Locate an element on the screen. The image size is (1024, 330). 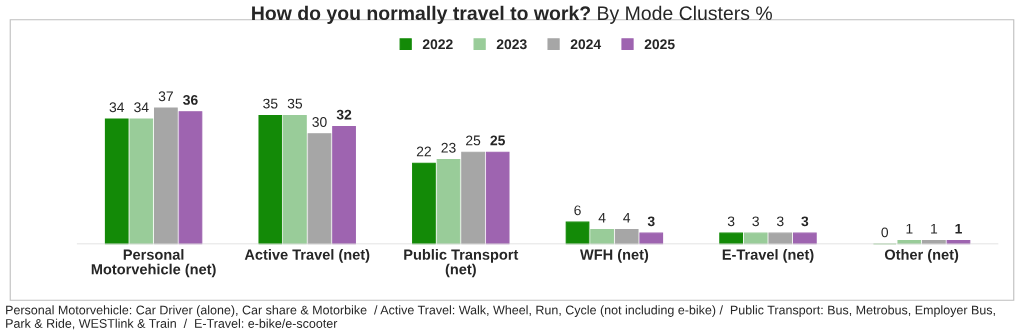
data-label: 37 is located at coordinates (165, 96).